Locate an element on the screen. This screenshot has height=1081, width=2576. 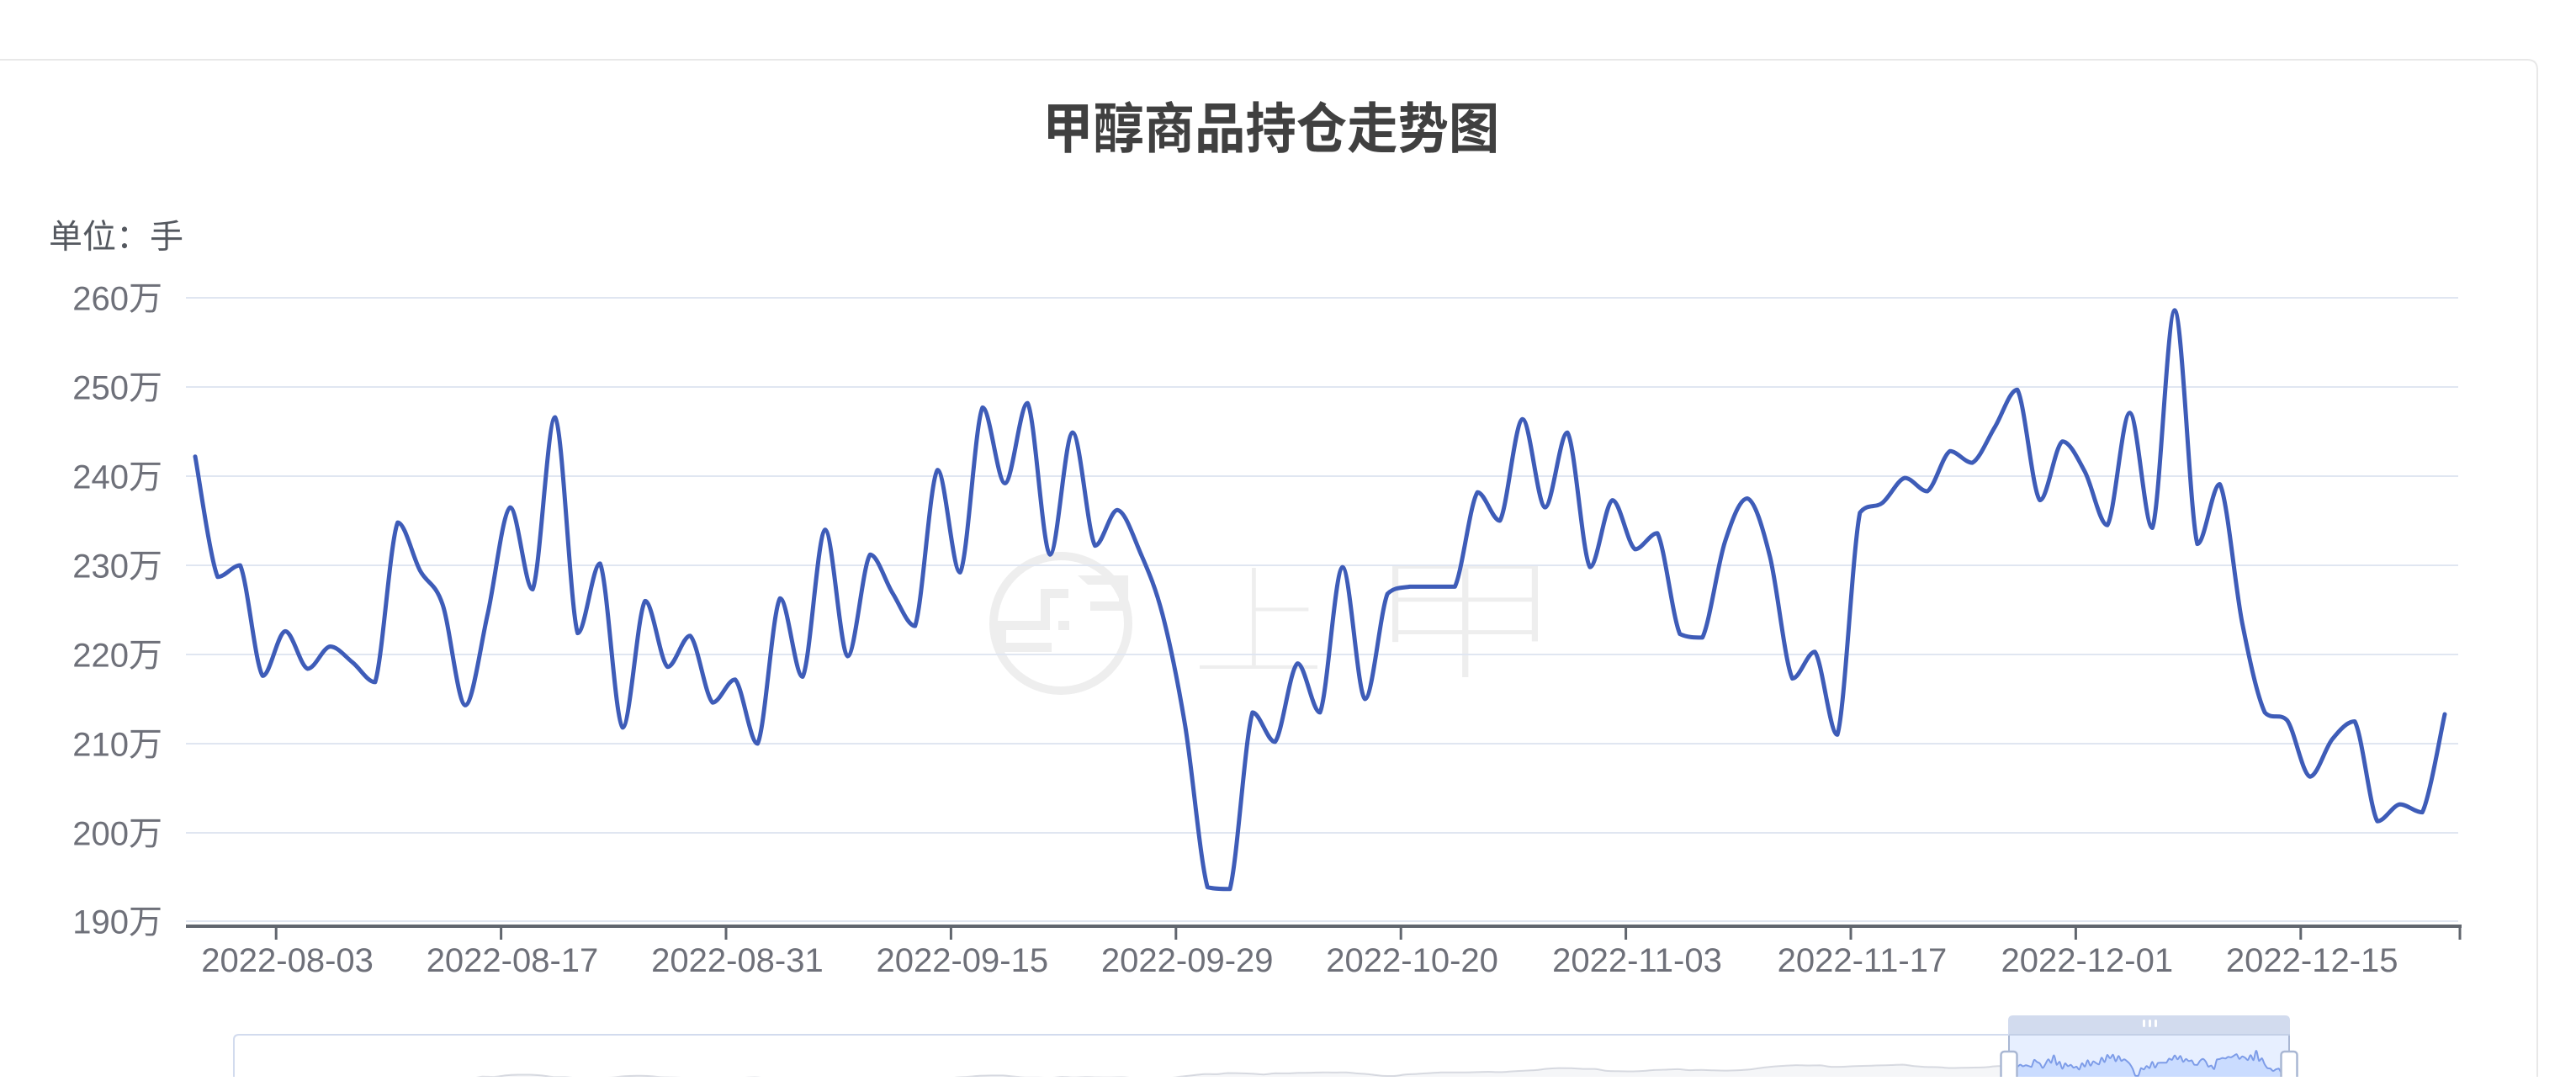
svg-text: 2022-08-31 is located at coordinates (737, 960).